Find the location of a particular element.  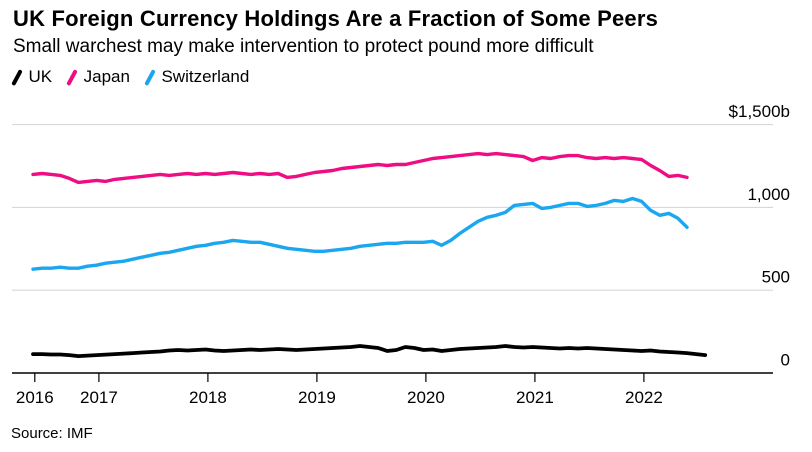

x-axis-tick-label: 2017 is located at coordinates (99, 397).